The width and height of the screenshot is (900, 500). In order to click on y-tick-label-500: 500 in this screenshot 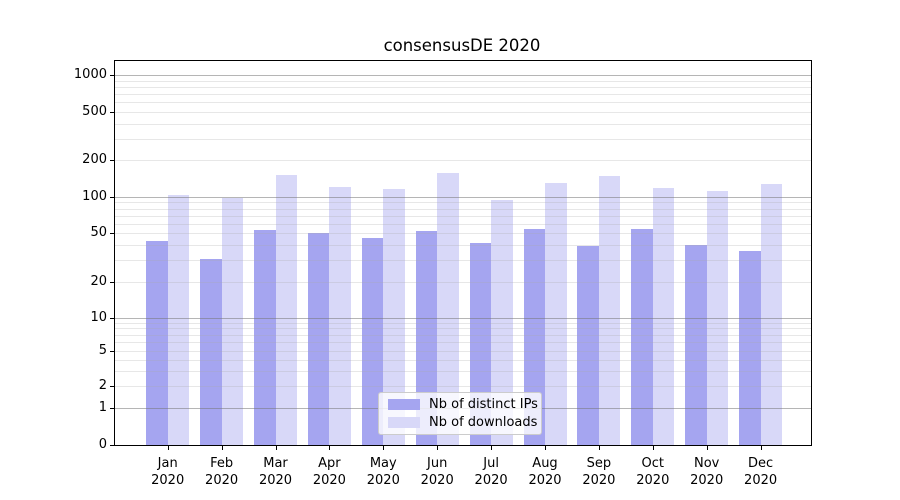, I will do `click(94, 111)`.